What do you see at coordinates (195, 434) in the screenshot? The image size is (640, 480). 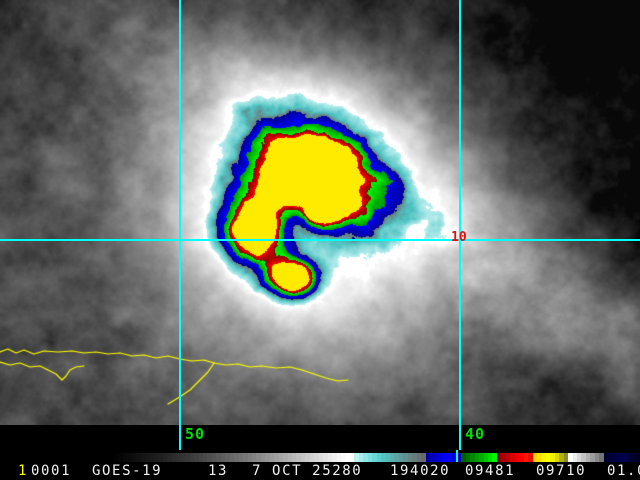 I see `tick-label-50: 50` at bounding box center [195, 434].